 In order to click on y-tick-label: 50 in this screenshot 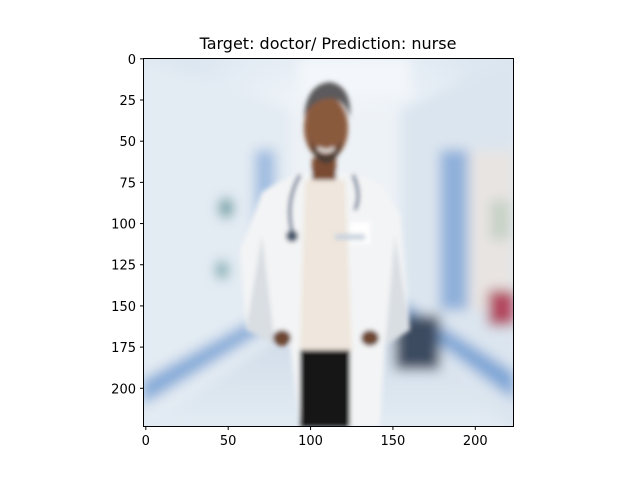, I will do `click(127, 142)`.